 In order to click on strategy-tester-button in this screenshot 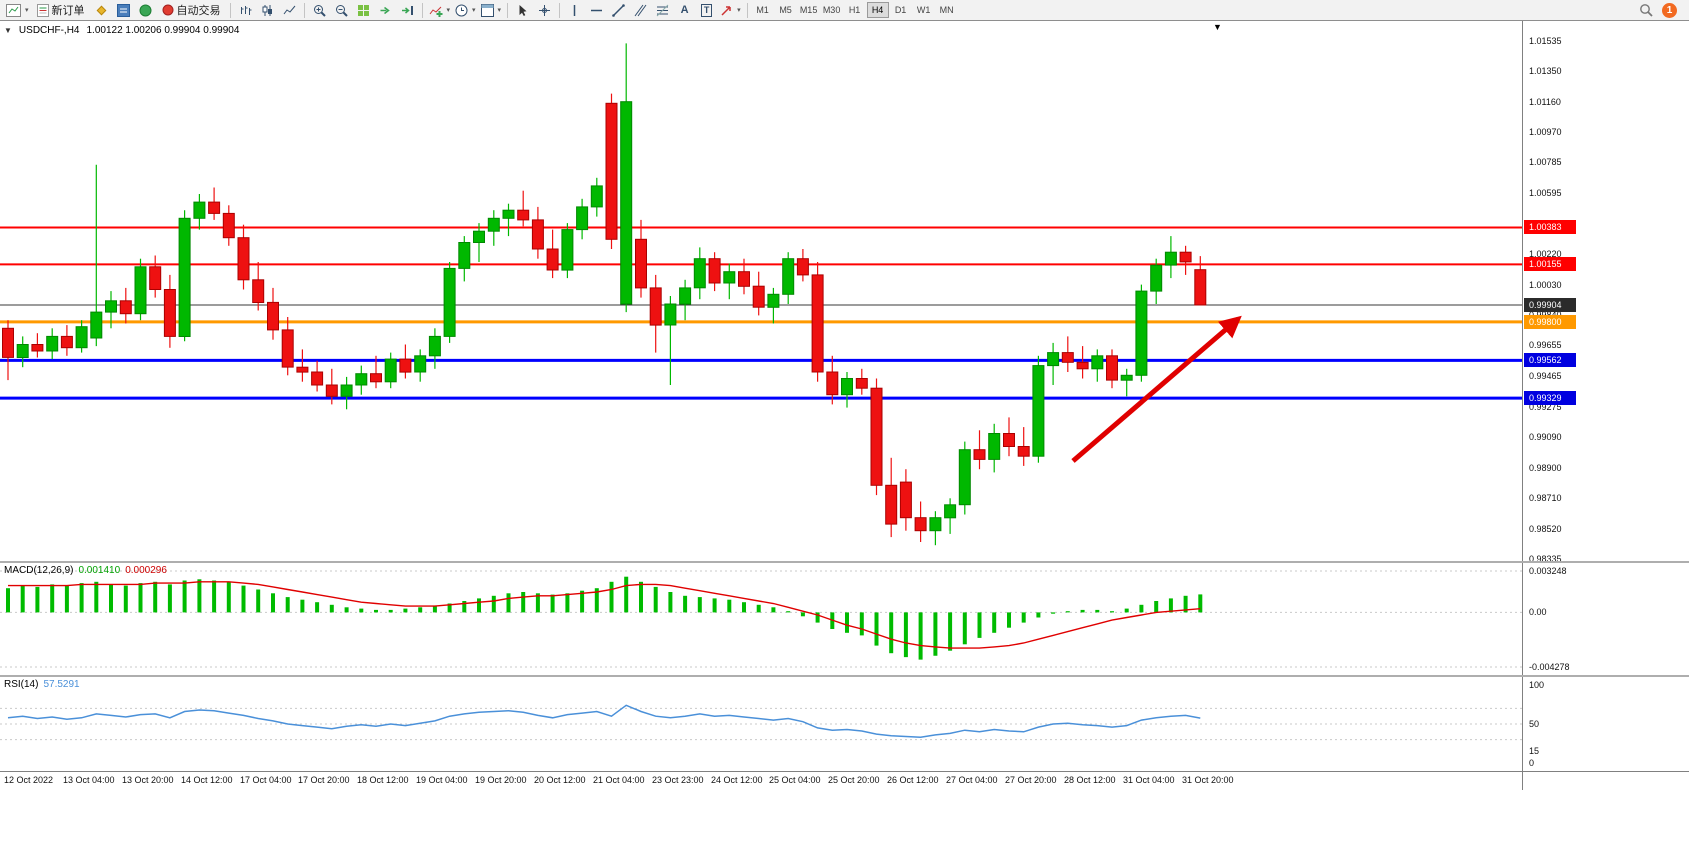, I will do `click(145, 10)`.